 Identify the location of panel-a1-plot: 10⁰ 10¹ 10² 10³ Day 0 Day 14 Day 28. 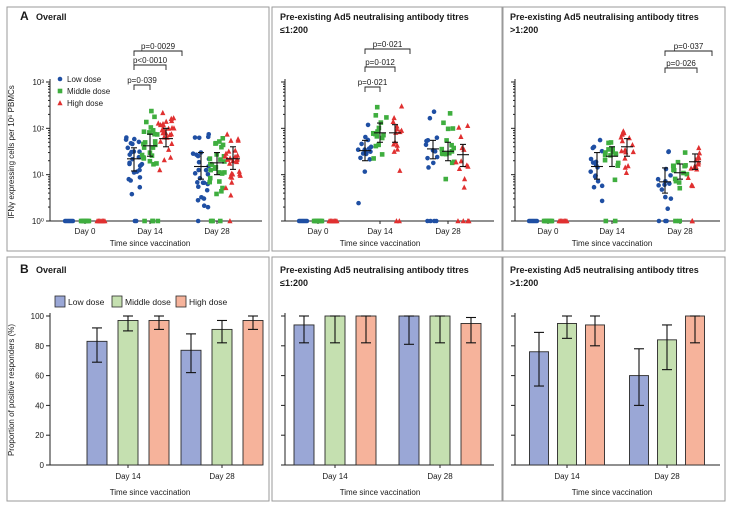
(147, 157).